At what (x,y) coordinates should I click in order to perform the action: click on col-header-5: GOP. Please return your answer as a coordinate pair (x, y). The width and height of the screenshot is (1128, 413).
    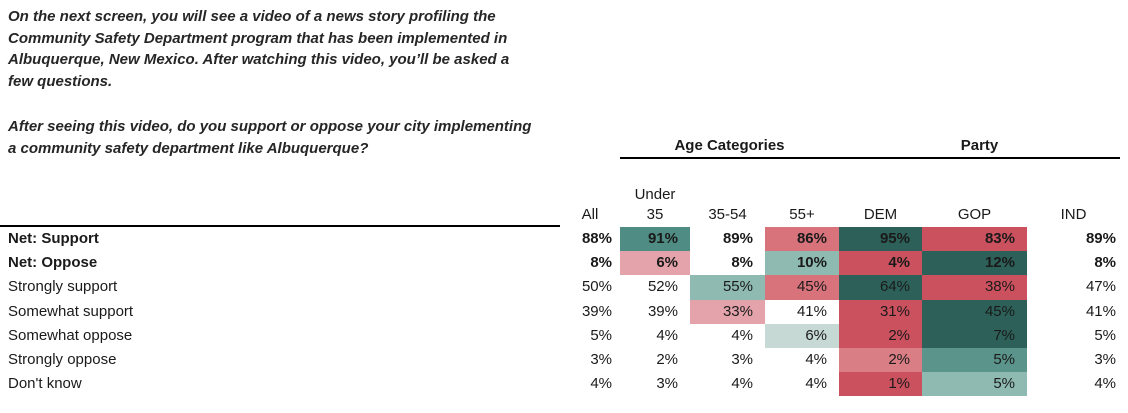
    Looking at the image, I should click on (974, 214).